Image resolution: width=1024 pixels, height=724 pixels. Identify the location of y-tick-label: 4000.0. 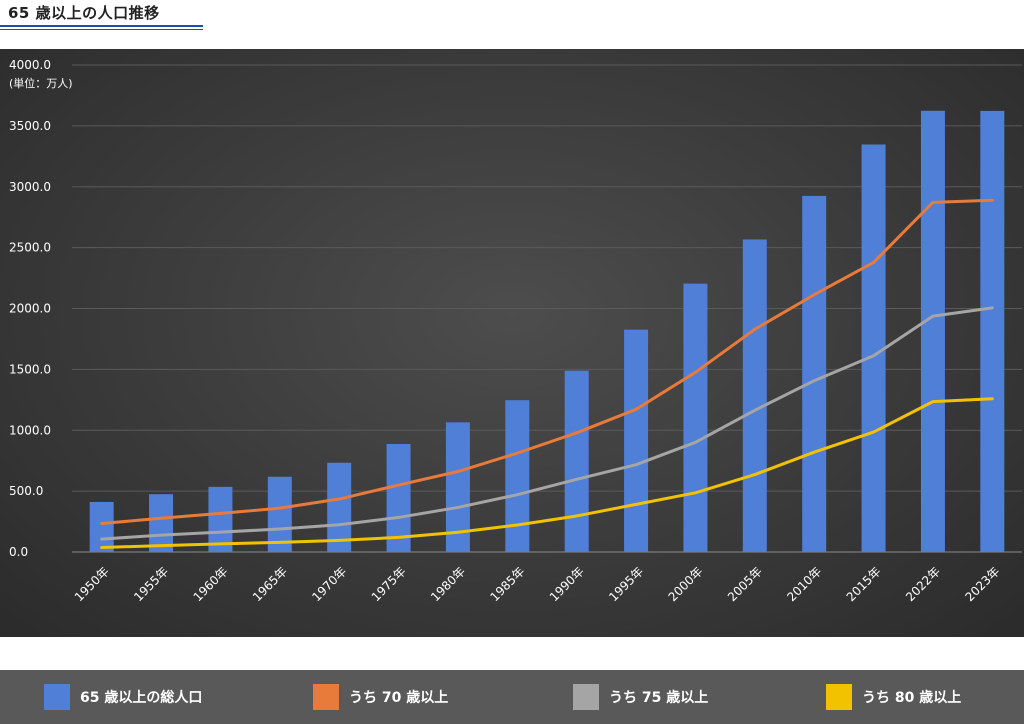
(30, 65).